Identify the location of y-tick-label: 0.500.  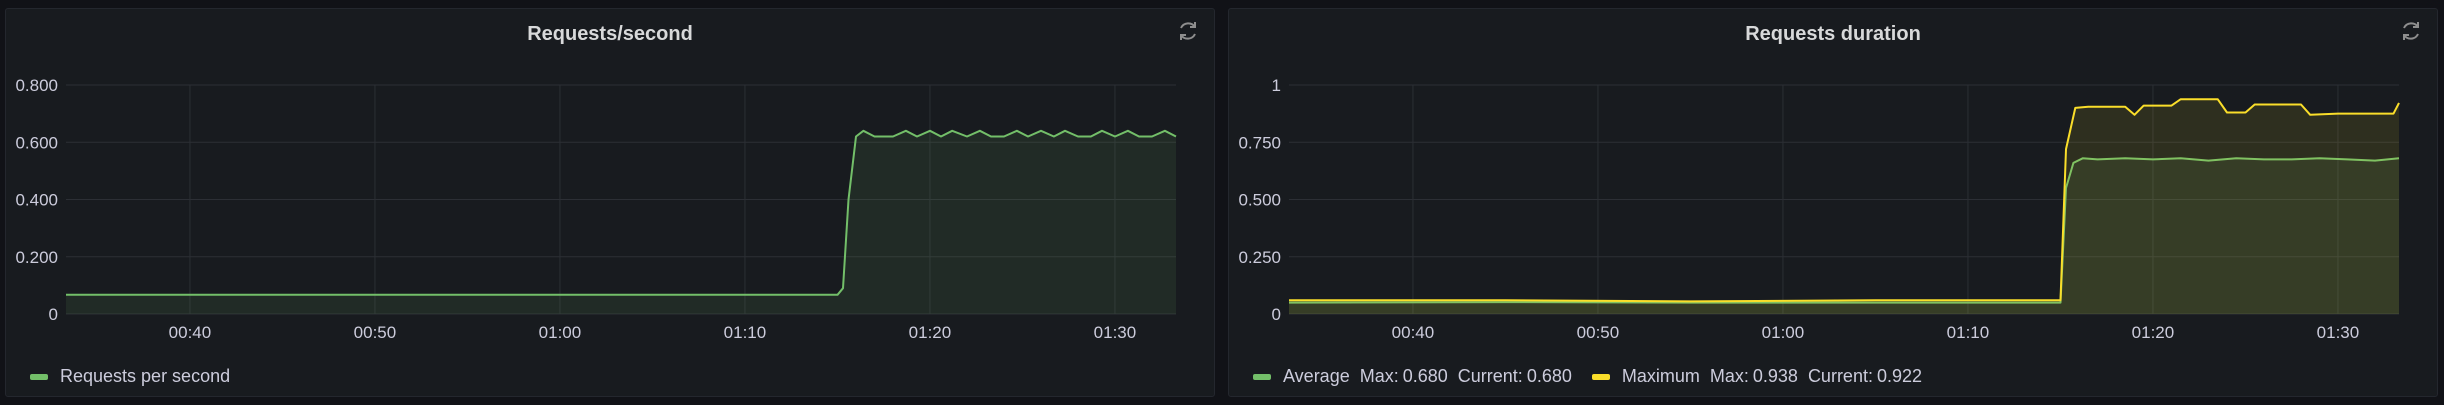
(1259, 200).